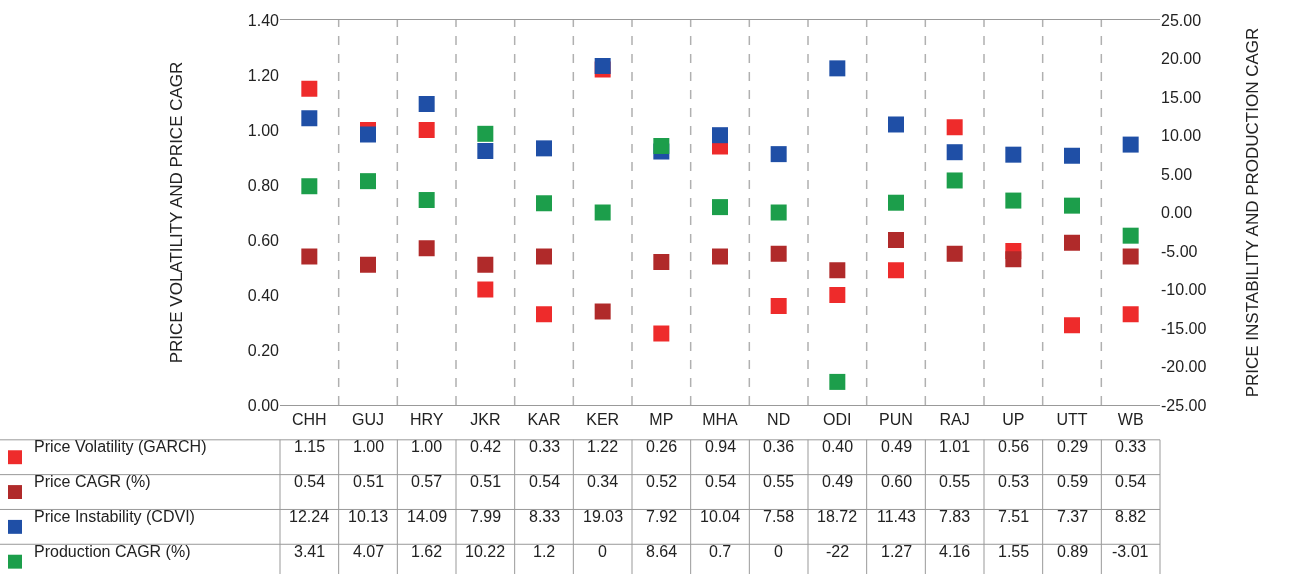  I want to click on y-tick-label: 1.00, so click(263, 130).